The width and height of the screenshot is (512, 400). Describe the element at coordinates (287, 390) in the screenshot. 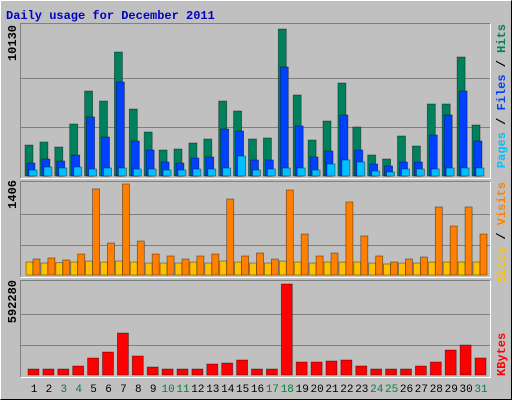

I see `x-tick-label: 18` at that location.